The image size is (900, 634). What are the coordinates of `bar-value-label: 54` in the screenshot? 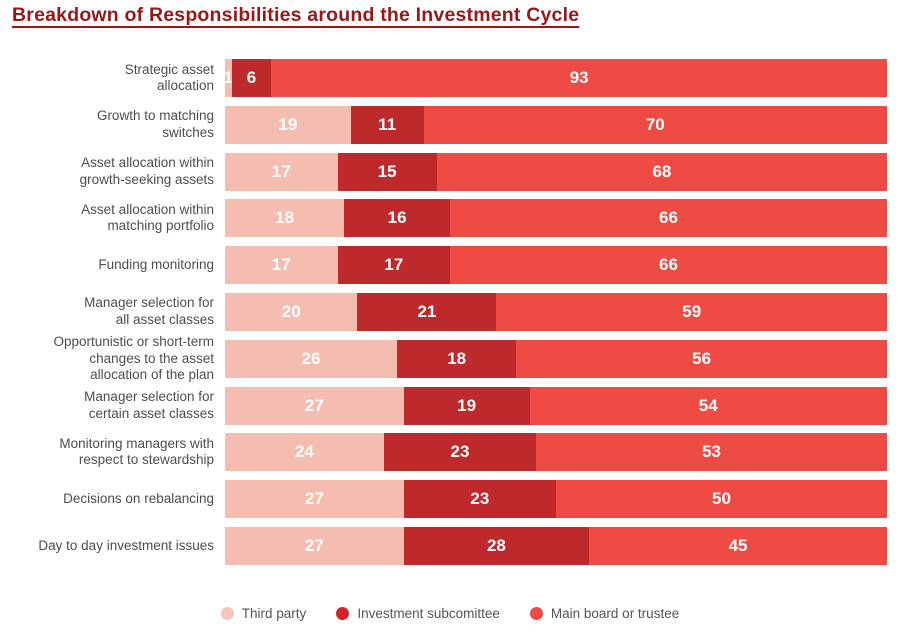 It's located at (708, 405).